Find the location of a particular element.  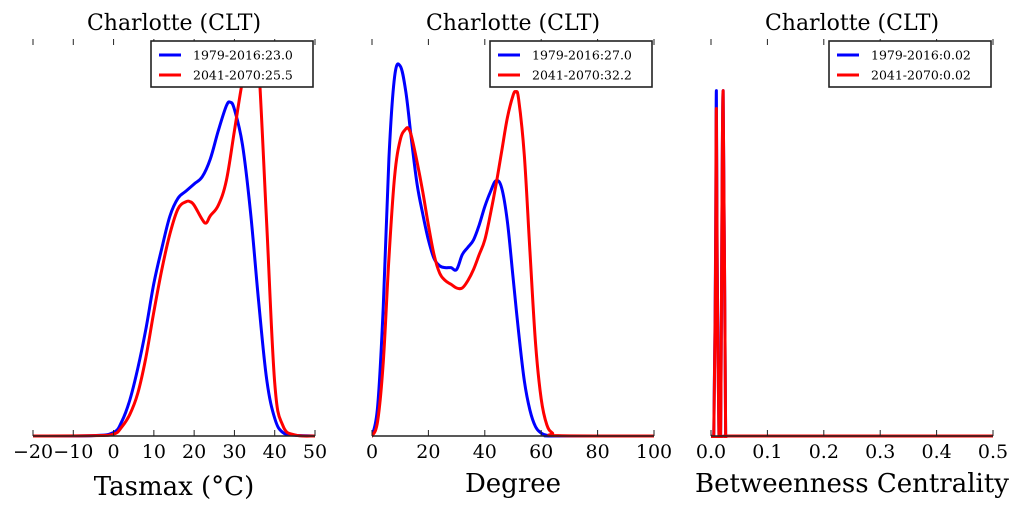

legend: 1979-2016:23.0 2041-2070:25.5 is located at coordinates (232, 64).